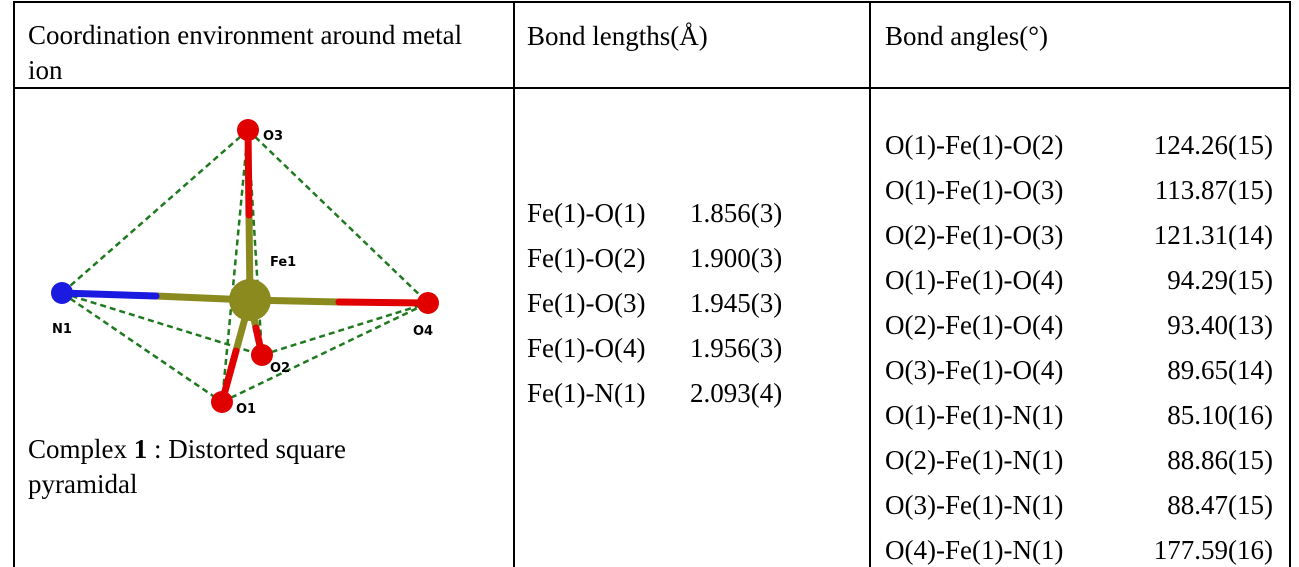 This screenshot has height=567, width=1299. I want to click on atom-label: O4, so click(423, 331).